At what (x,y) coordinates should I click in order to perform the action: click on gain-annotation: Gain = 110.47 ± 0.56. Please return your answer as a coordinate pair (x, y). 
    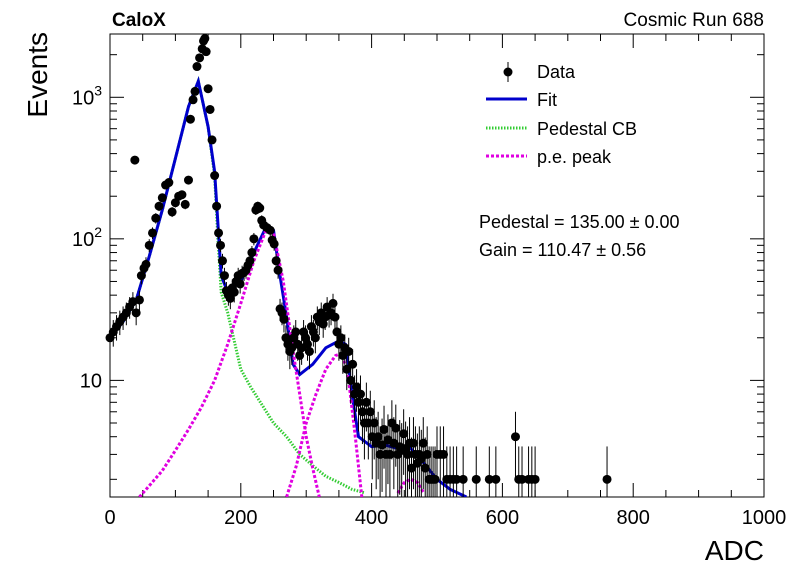
    Looking at the image, I should click on (562, 250).